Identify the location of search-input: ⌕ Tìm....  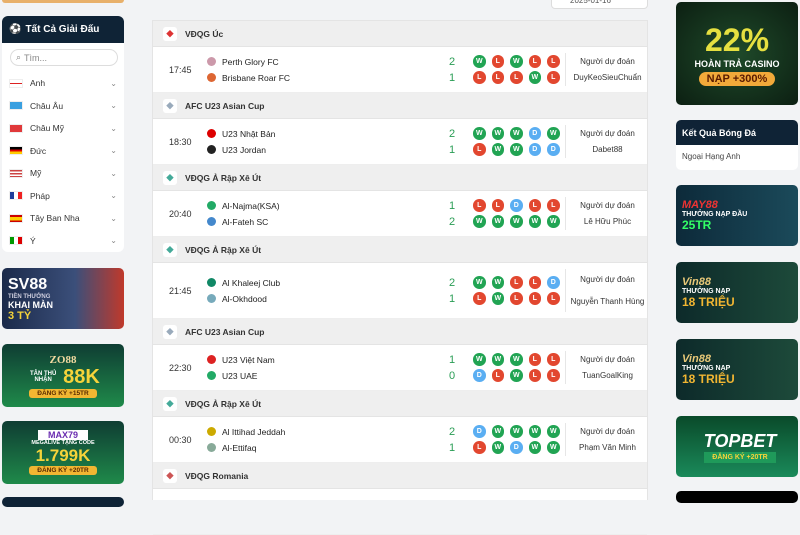
(64, 57).